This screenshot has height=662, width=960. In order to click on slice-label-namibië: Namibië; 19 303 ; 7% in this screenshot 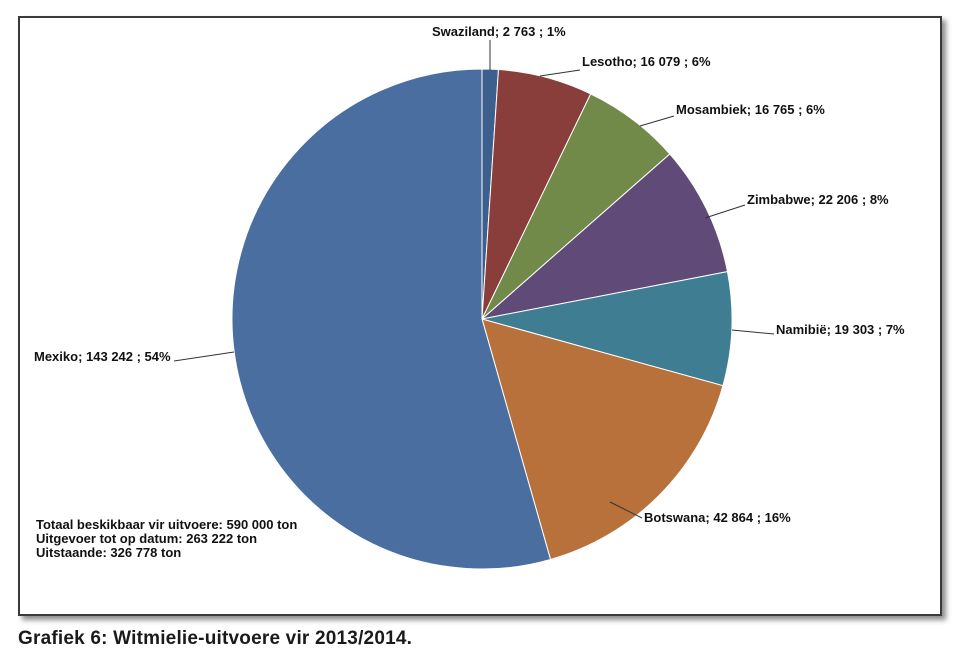, I will do `click(840, 329)`.